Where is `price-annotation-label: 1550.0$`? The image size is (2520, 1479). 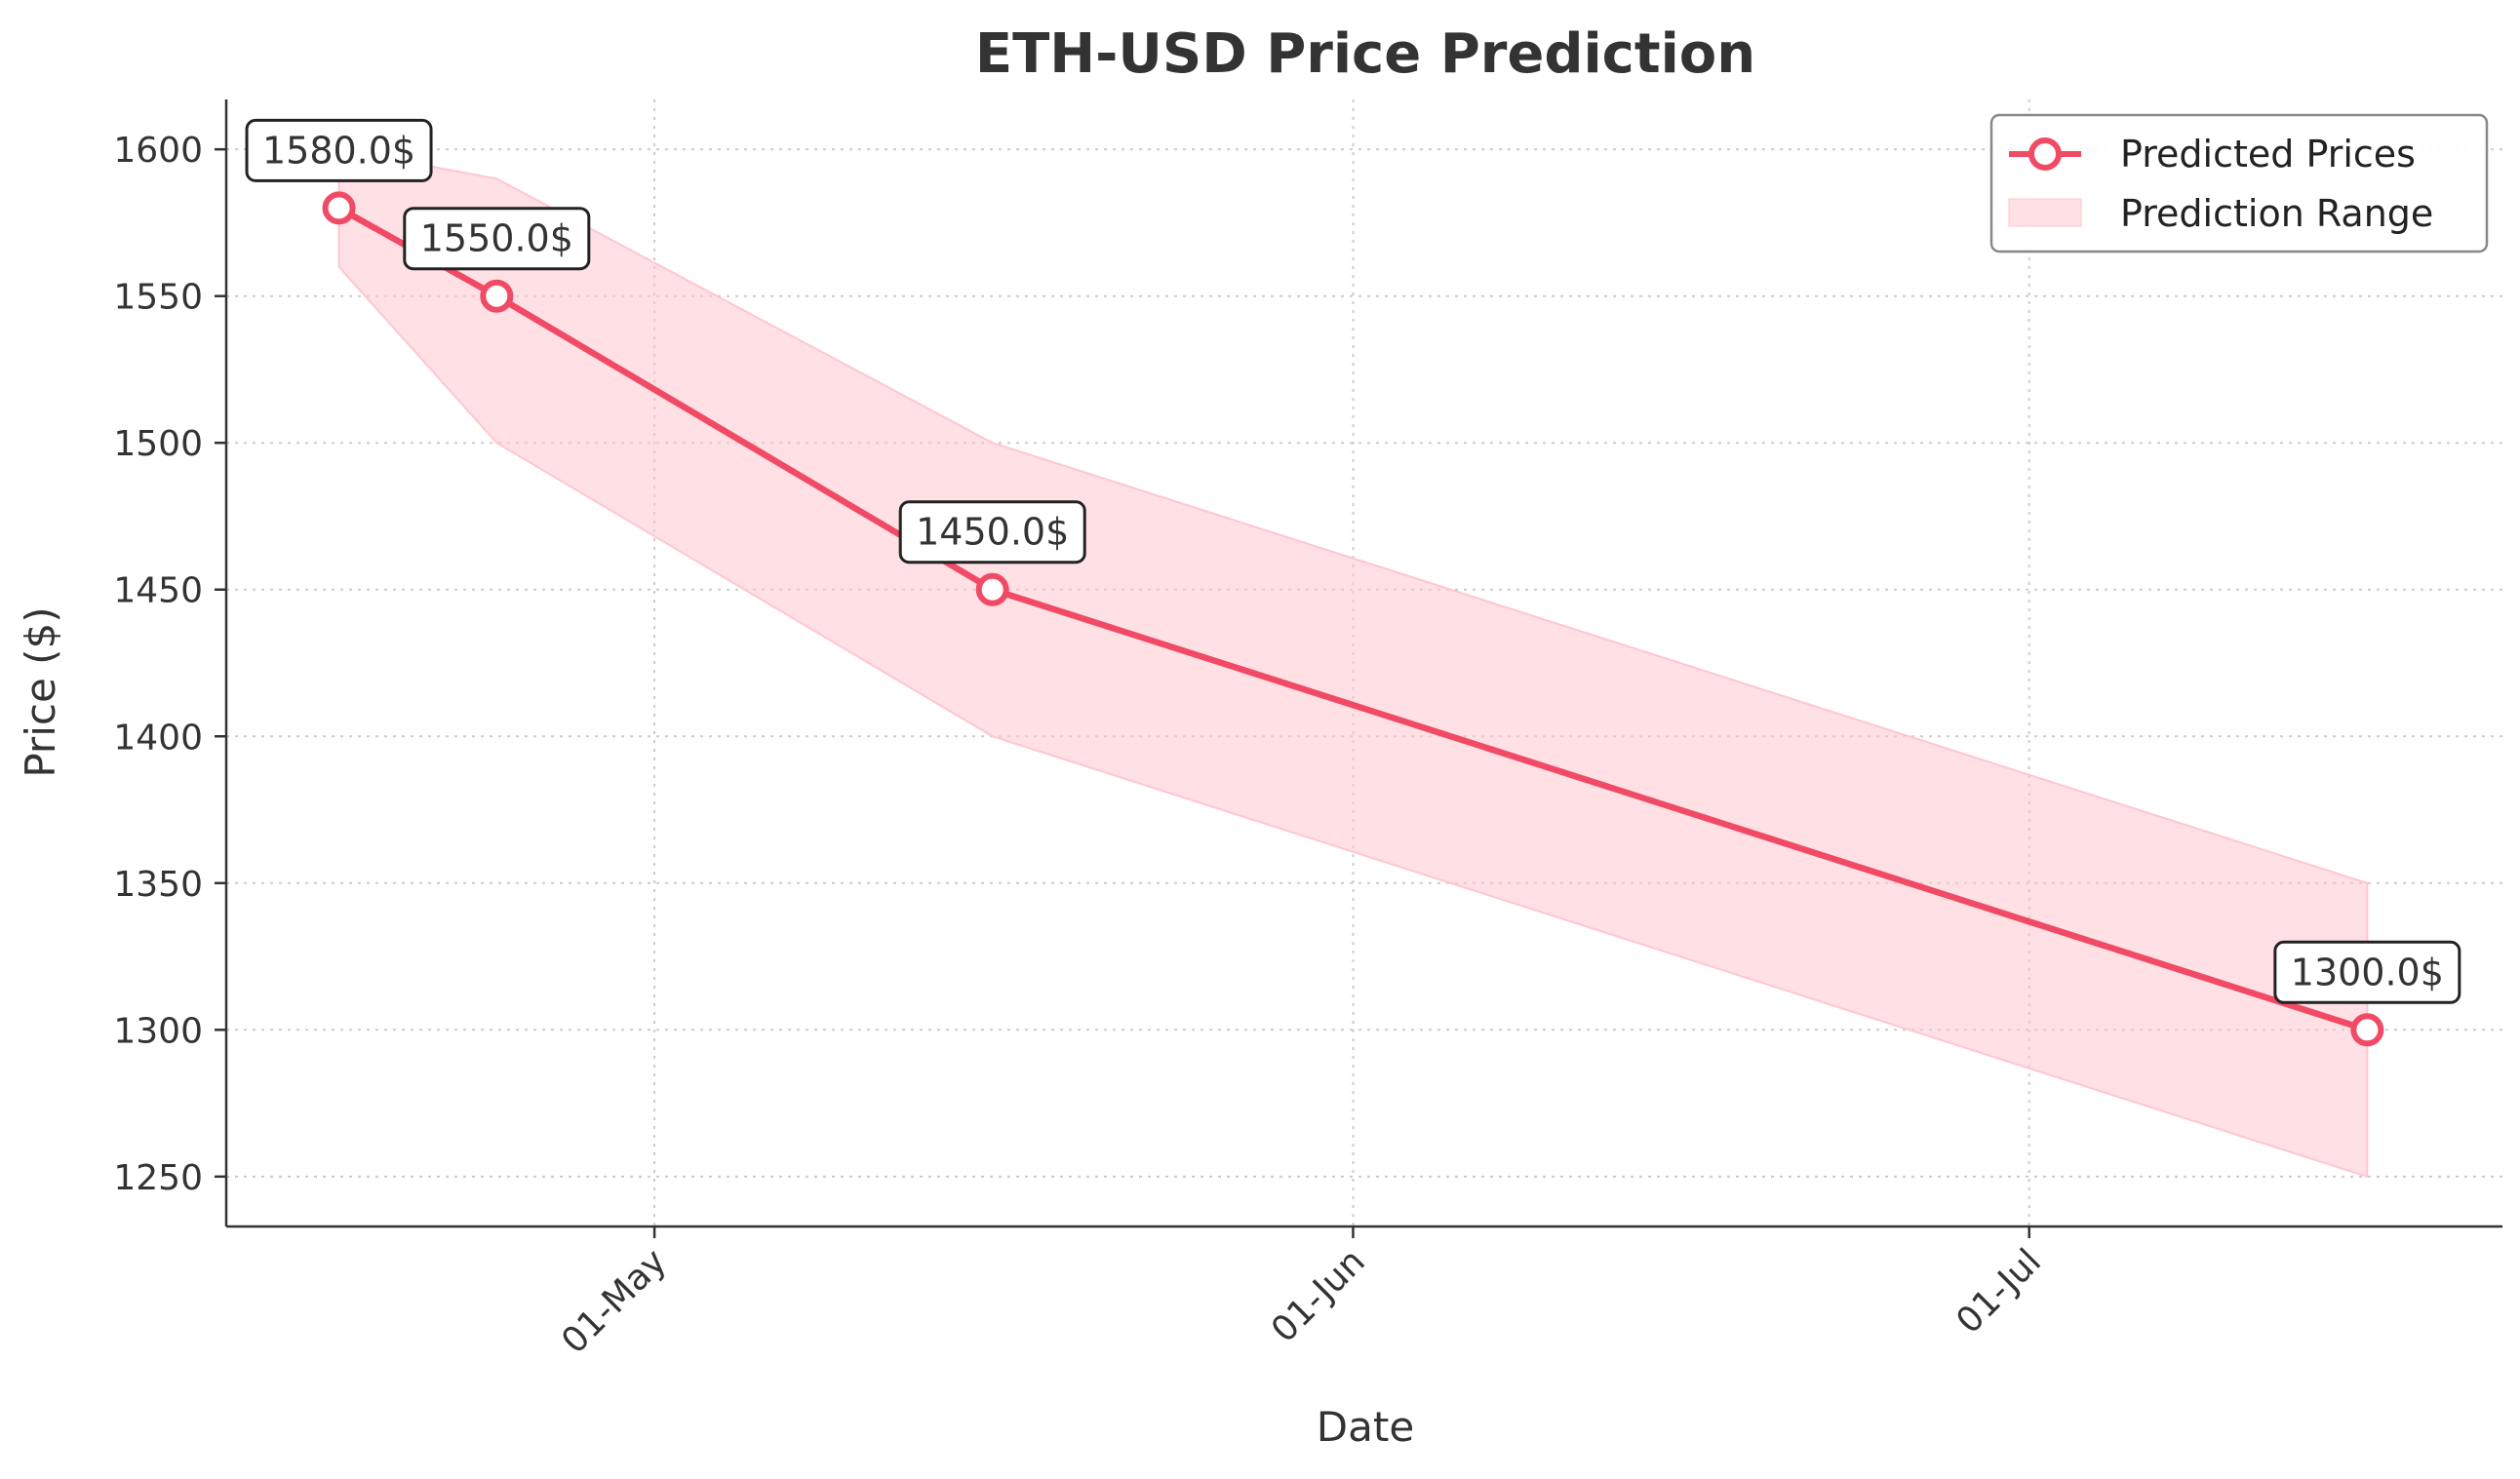 price-annotation-label: 1550.0$ is located at coordinates (496, 238).